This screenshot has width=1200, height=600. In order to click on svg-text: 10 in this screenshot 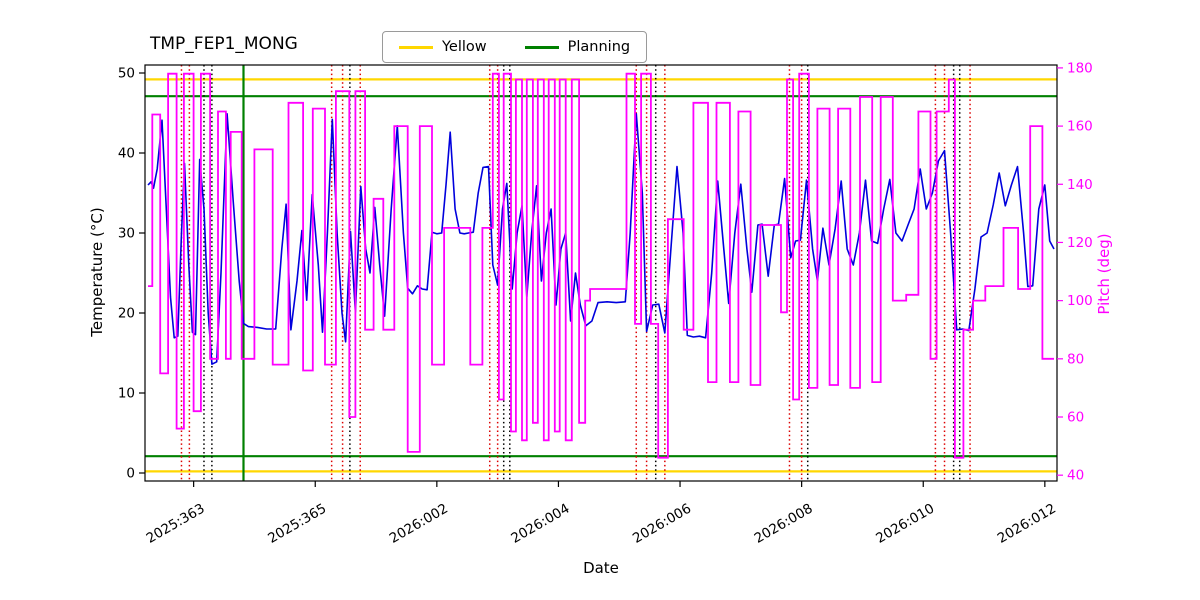, I will do `click(126, 394)`.